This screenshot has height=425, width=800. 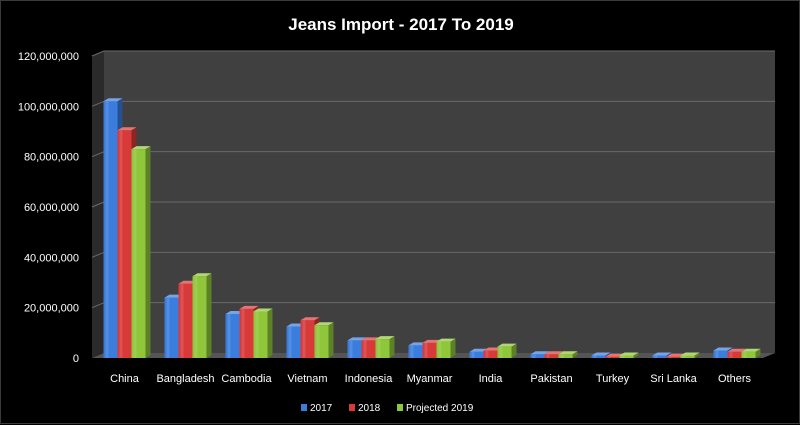 What do you see at coordinates (369, 408) in the screenshot?
I see `legend-label: 2018` at bounding box center [369, 408].